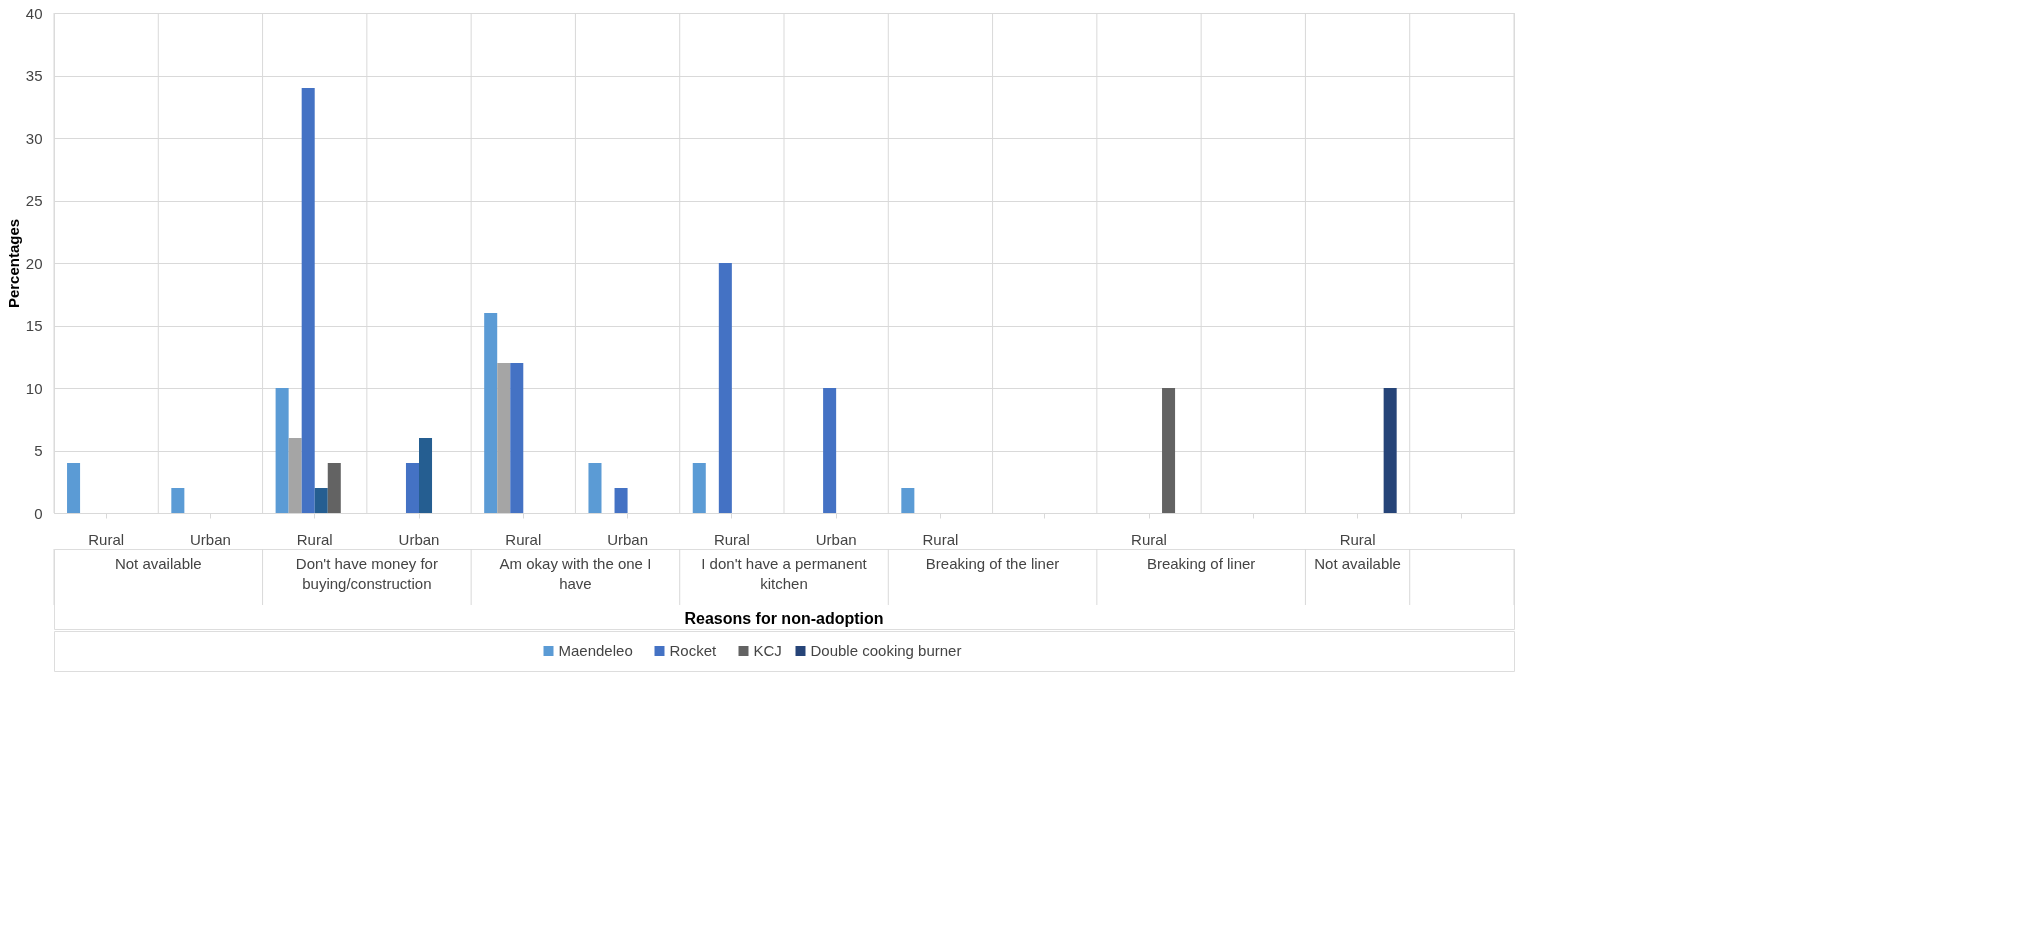  I want to click on y-tick-label: 40, so click(34, 13).